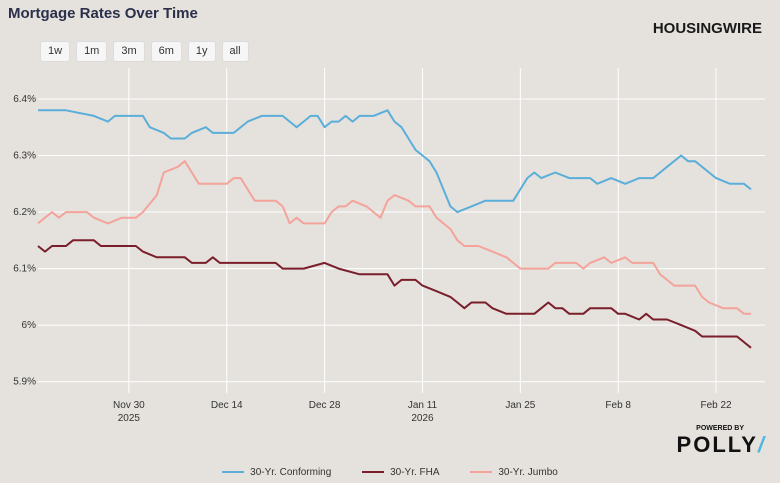 Image resolution: width=780 pixels, height=483 pixels. Describe the element at coordinates (103, 13) in the screenshot. I see `chart-title: Mortgage Rates Over Time` at that location.